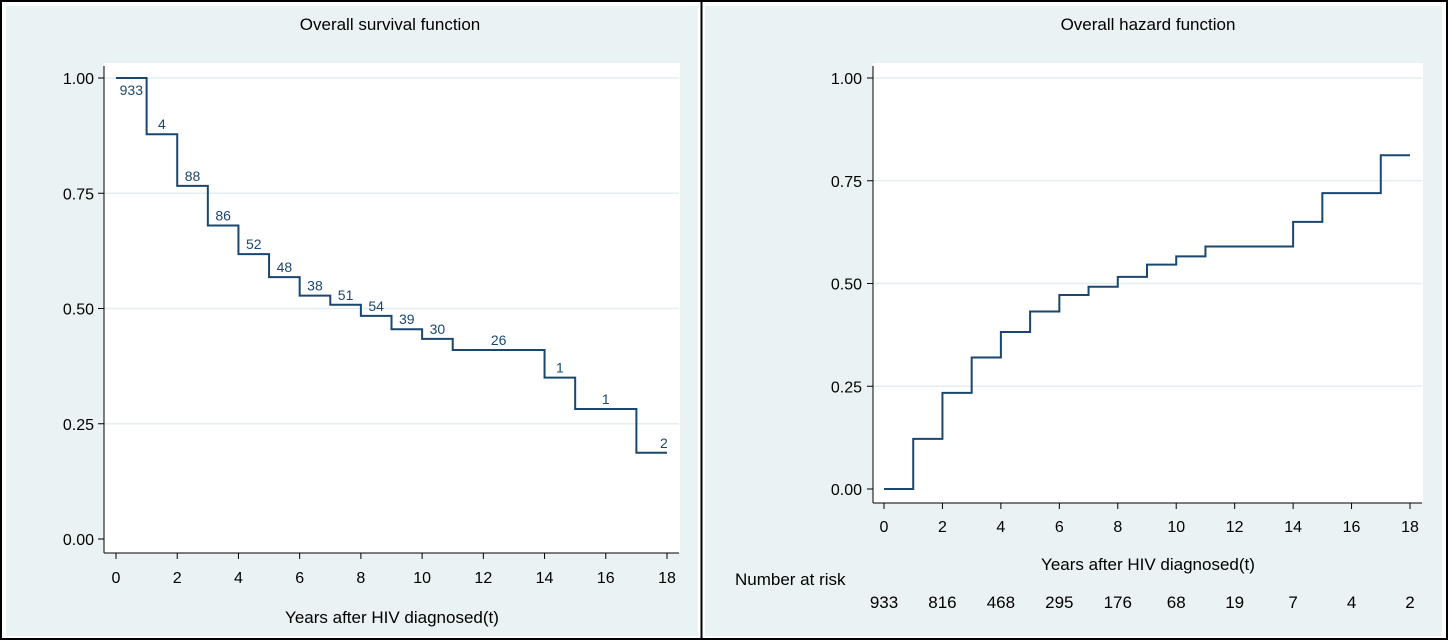 The height and width of the screenshot is (640, 1448). Describe the element at coordinates (1000, 527) in the screenshot. I see `hazard-x-tick-label: 4` at that location.